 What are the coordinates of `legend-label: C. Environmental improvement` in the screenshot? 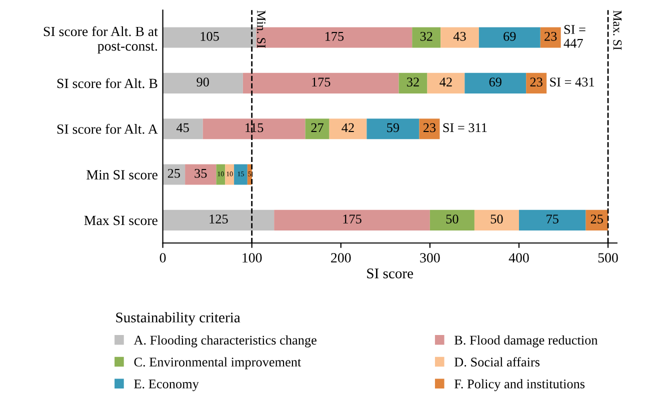 It's located at (218, 363).